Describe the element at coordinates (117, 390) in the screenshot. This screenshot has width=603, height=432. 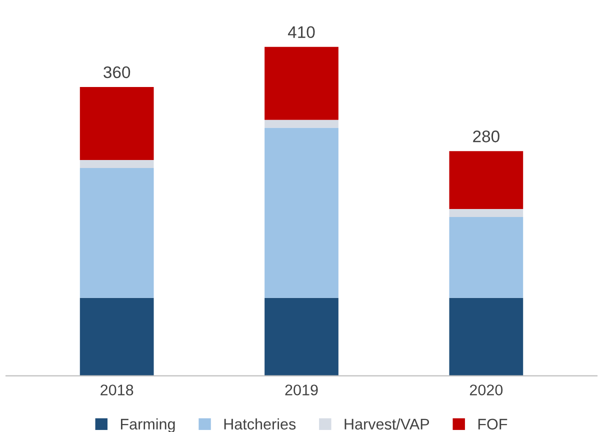
I see `x-tick-label: 2018` at that location.